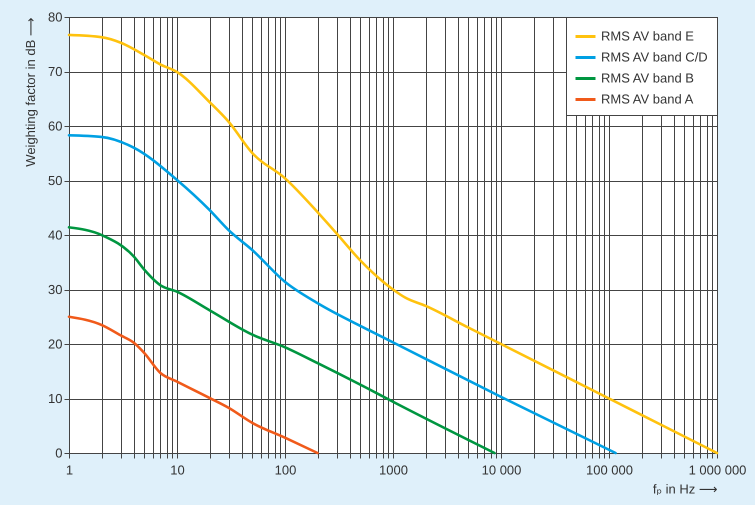 This screenshot has height=505, width=755. What do you see at coordinates (55, 398) in the screenshot?
I see `y-tick-label: 10` at bounding box center [55, 398].